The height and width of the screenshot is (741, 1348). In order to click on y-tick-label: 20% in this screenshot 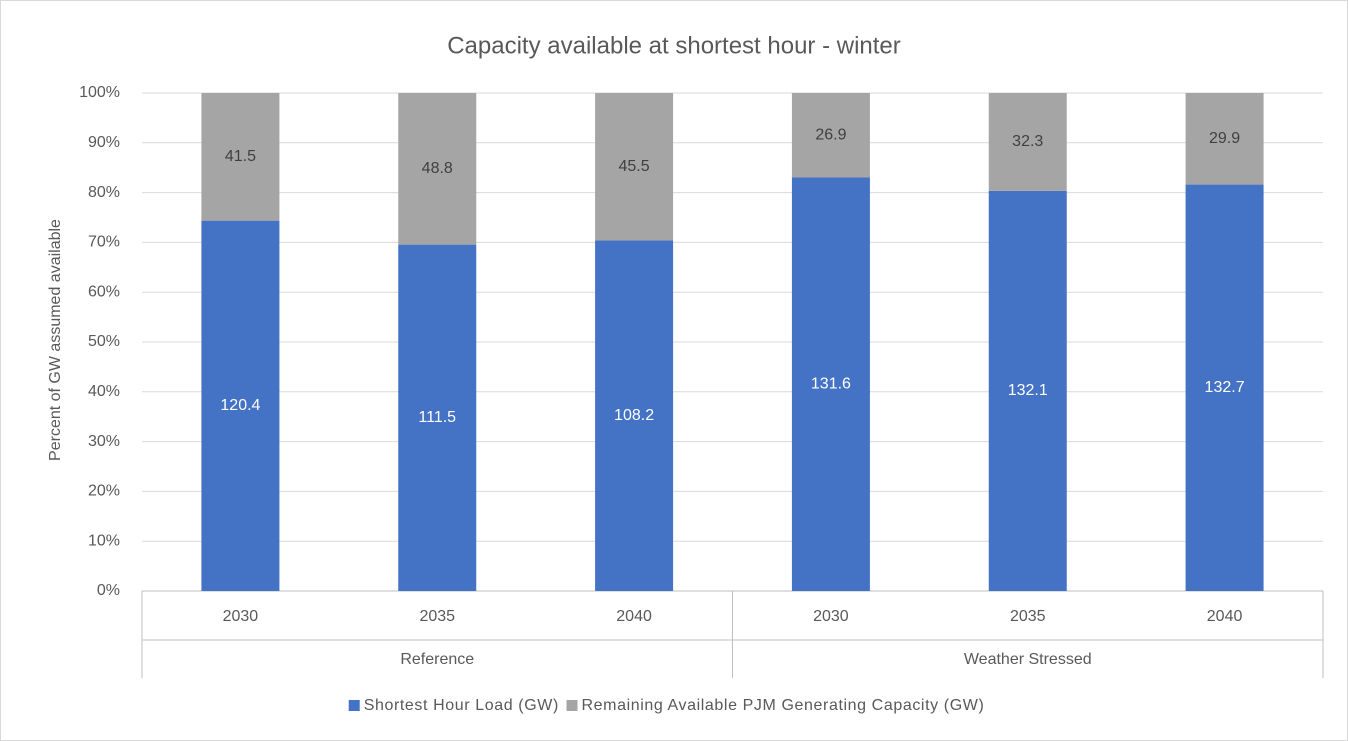, I will do `click(104, 491)`.